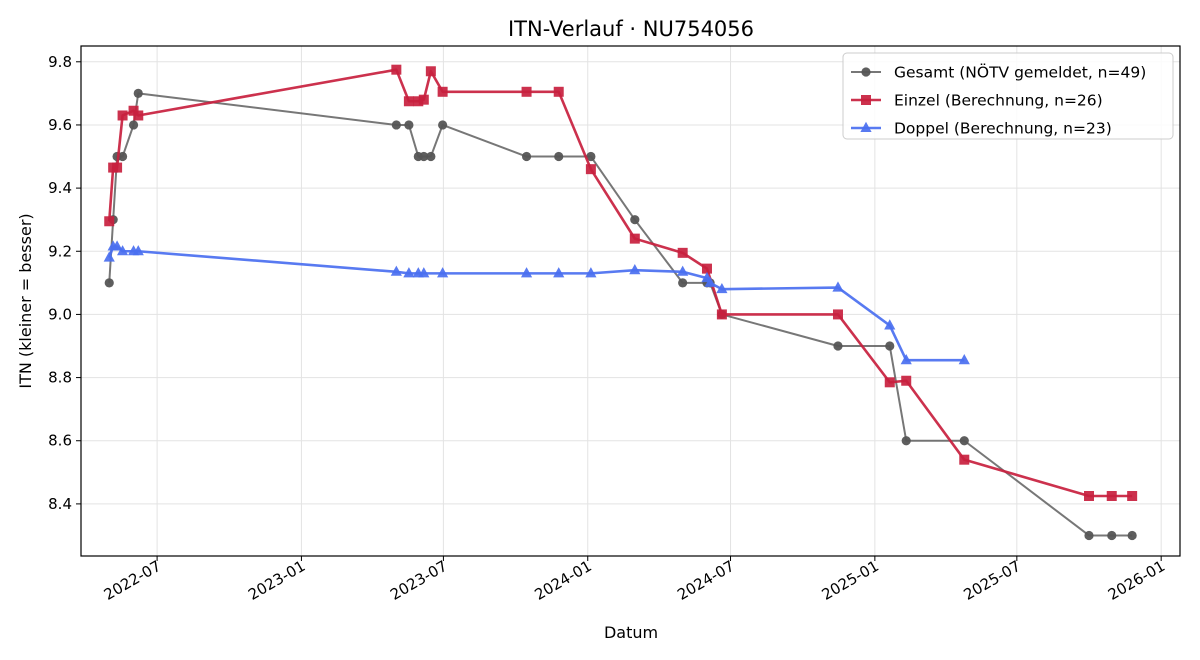  I want to click on y-tick-label: 9.8, so click(60, 62).